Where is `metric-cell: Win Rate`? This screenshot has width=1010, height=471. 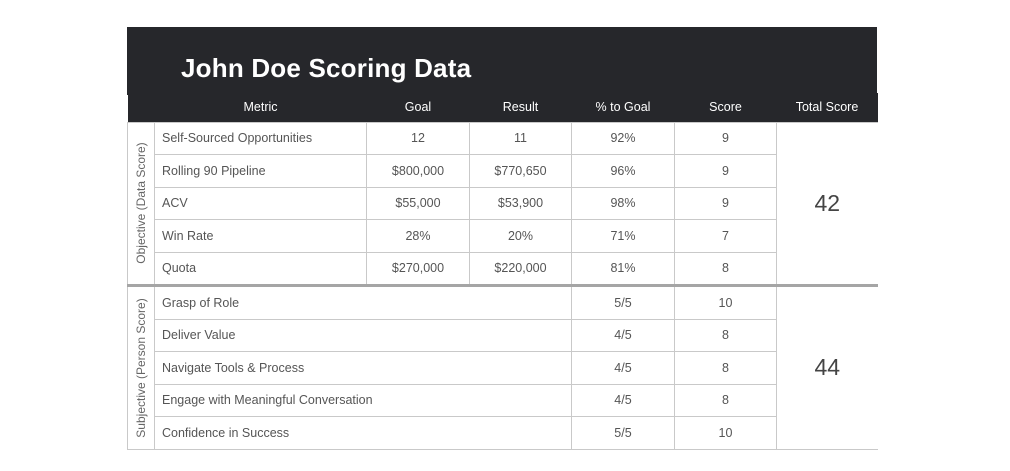 metric-cell: Win Rate is located at coordinates (260, 236).